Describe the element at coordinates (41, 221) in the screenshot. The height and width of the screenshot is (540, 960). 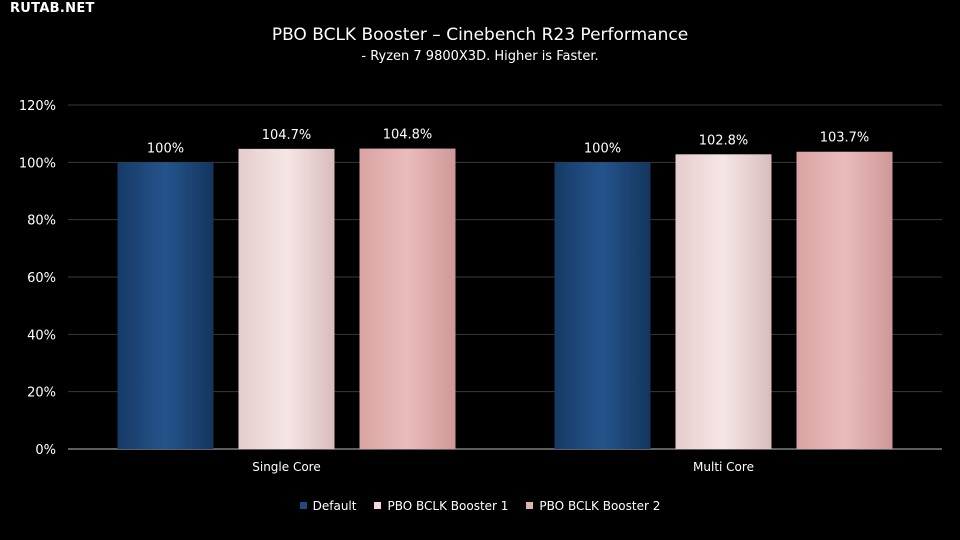
I see `y-tick-label: 80%` at that location.